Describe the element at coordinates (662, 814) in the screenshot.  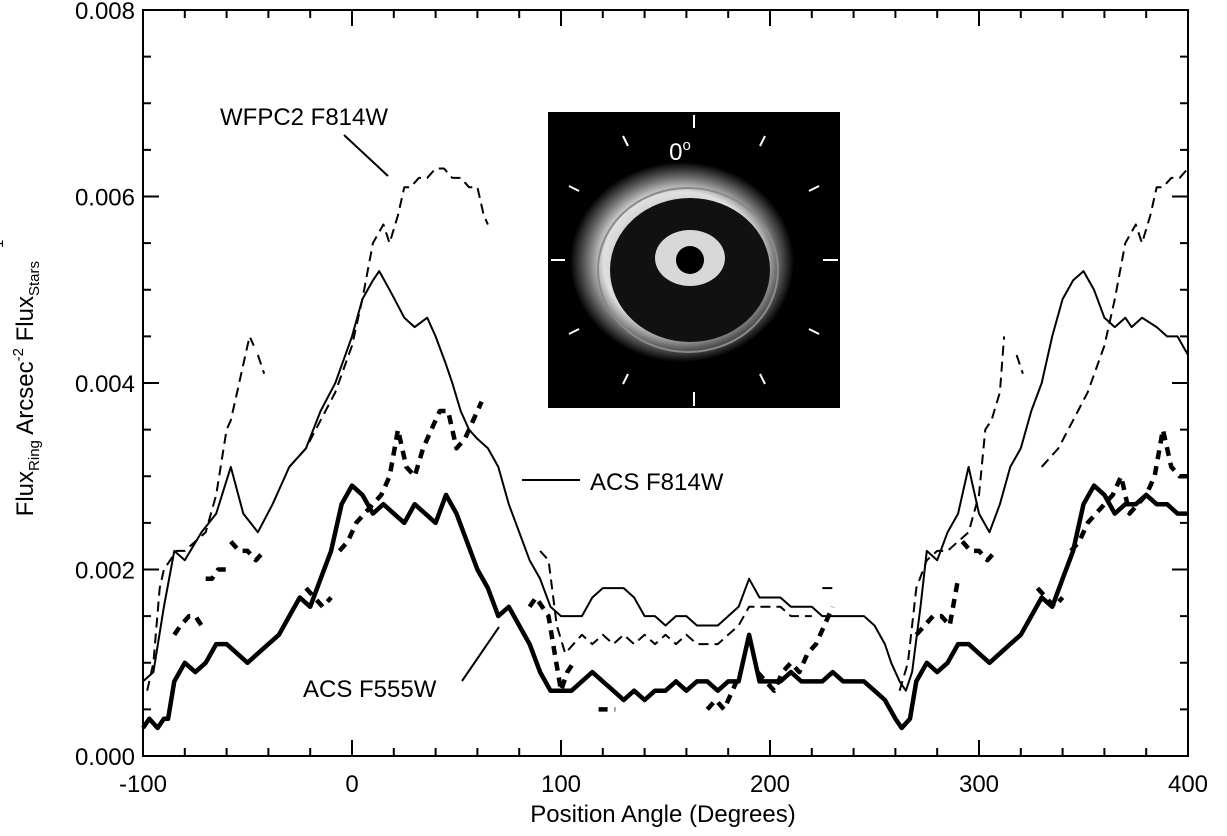
I see `x-axis-title: Position Angle (Degrees)` at that location.